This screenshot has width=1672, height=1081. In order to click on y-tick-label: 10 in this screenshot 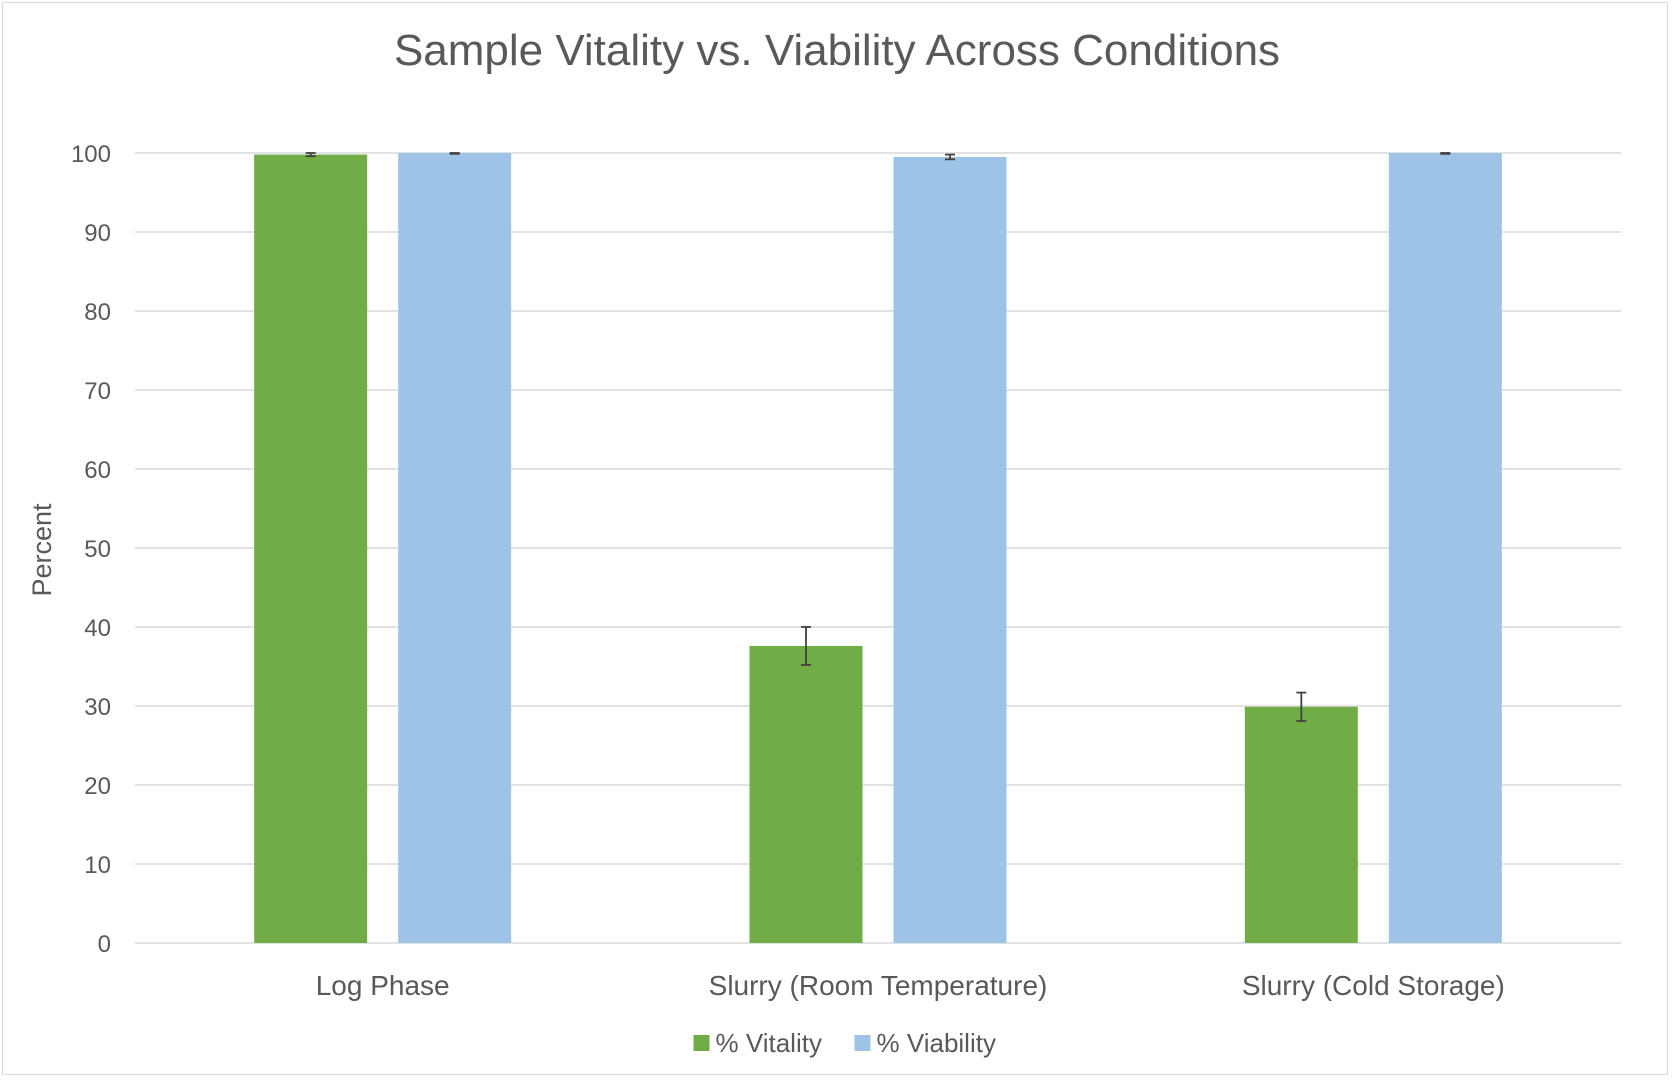, I will do `click(97, 865)`.